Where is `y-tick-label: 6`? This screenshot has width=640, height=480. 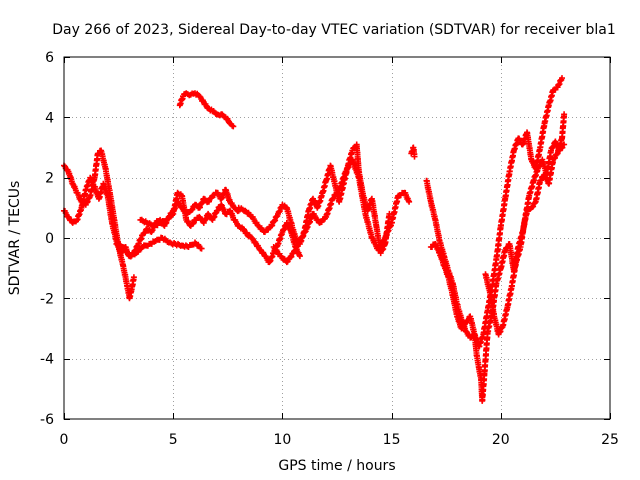
y-tick-label: 6 is located at coordinates (49, 58).